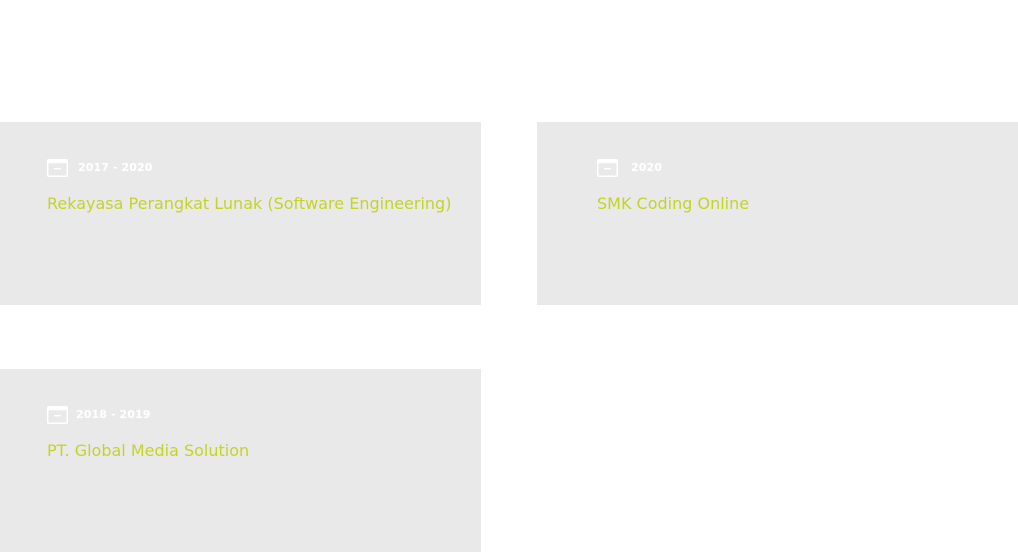 The height and width of the screenshot is (552, 1018). What do you see at coordinates (647, 167) in the screenshot?
I see `date-range: 2020` at bounding box center [647, 167].